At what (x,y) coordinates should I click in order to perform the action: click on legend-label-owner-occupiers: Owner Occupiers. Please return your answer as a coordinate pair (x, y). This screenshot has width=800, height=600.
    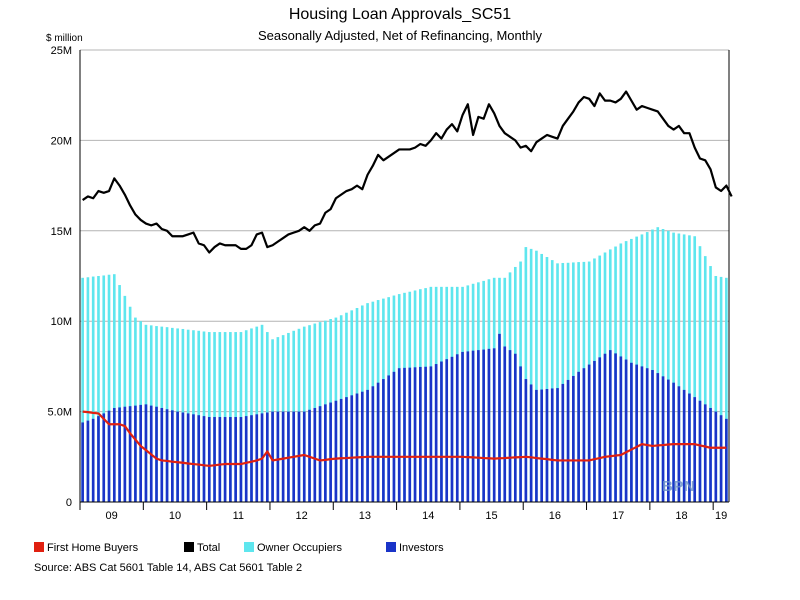
    Looking at the image, I should click on (299, 548).